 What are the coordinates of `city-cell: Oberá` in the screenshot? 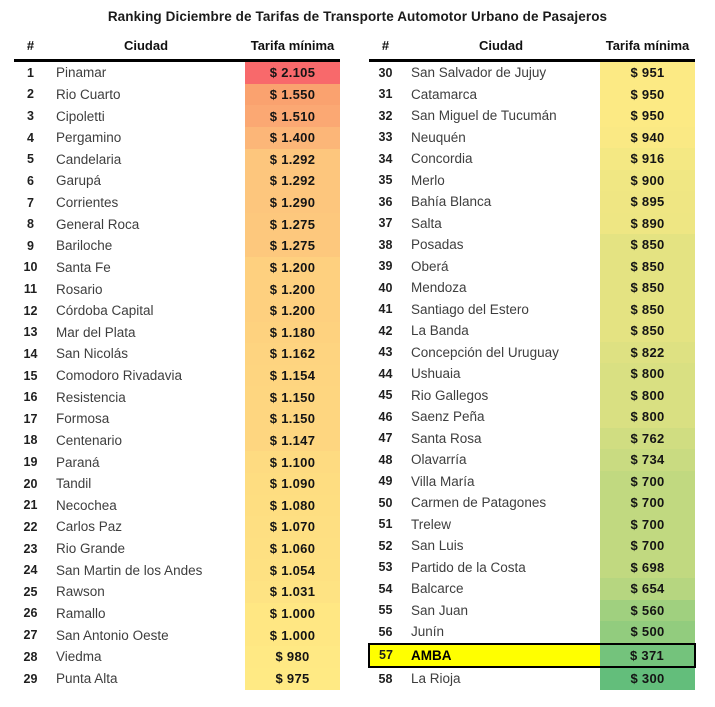 It's located at (430, 266).